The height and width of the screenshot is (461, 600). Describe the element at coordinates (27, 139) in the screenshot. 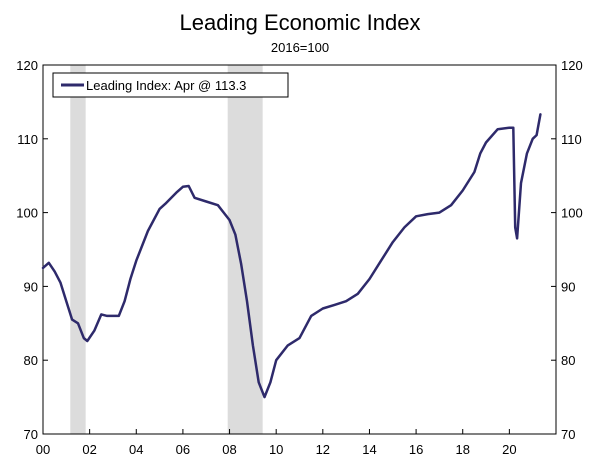

I see `y-tick-label-left: 110` at that location.